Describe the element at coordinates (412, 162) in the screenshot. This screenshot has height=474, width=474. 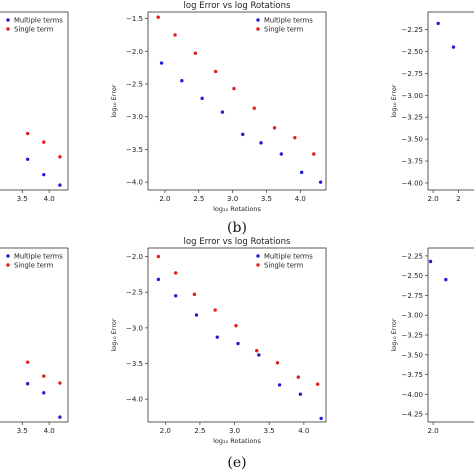
I see `y-tick-label: −3.75` at that location.